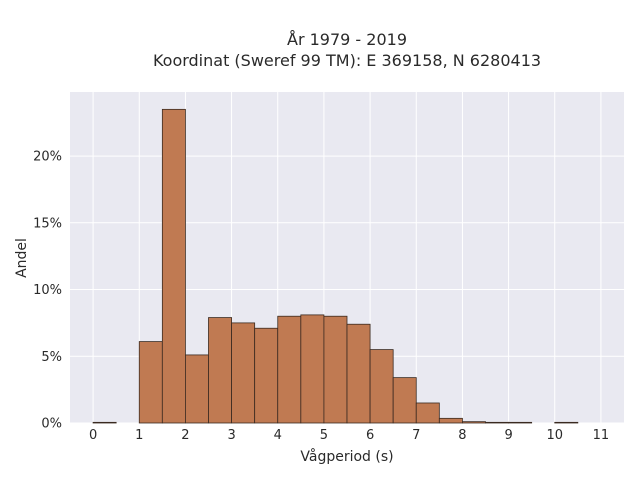 The width and height of the screenshot is (640, 480). I want to click on y-tick-label: 10%, so click(47, 290).